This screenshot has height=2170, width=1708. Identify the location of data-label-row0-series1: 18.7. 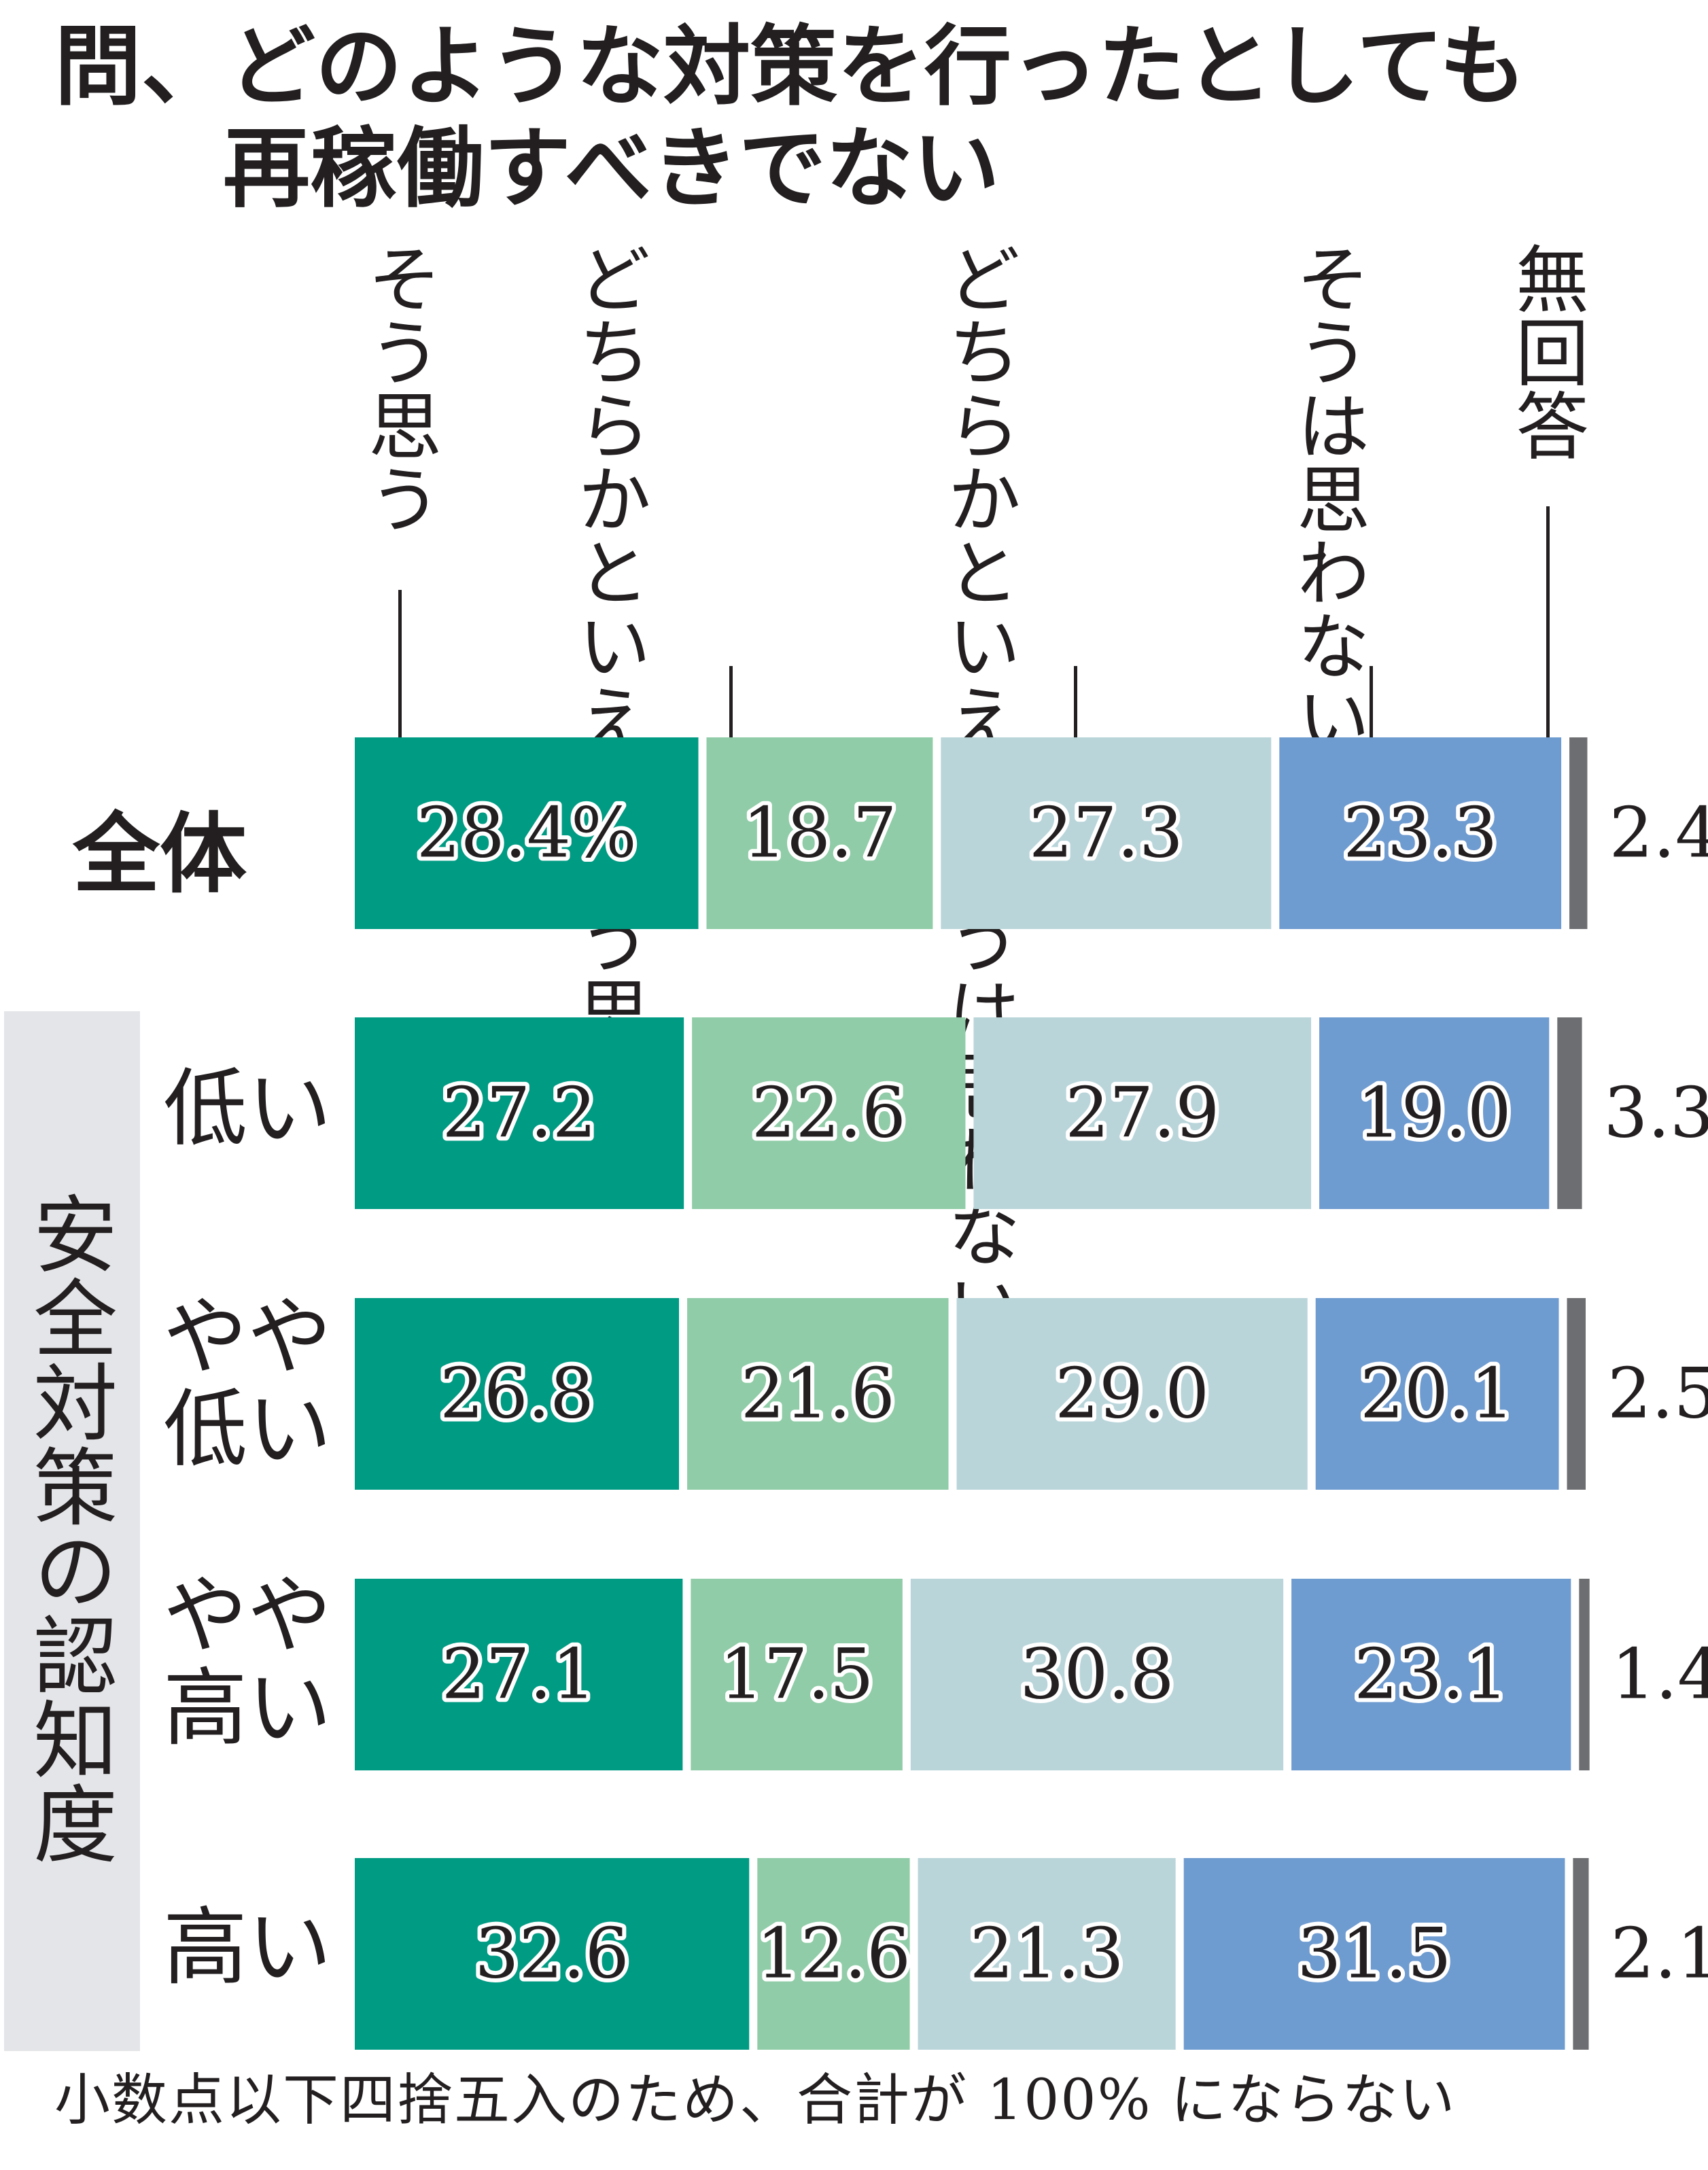
(819, 833).